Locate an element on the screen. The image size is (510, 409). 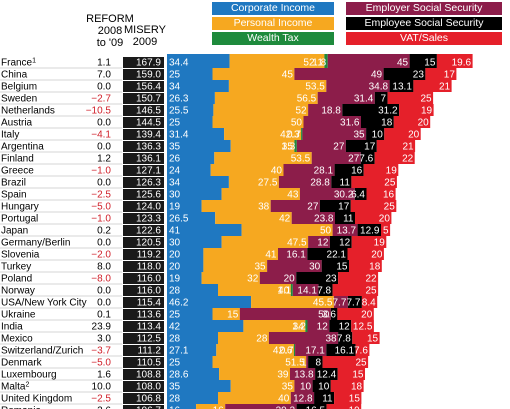
segment-label-corporate-income: 30 is located at coordinates (175, 243).